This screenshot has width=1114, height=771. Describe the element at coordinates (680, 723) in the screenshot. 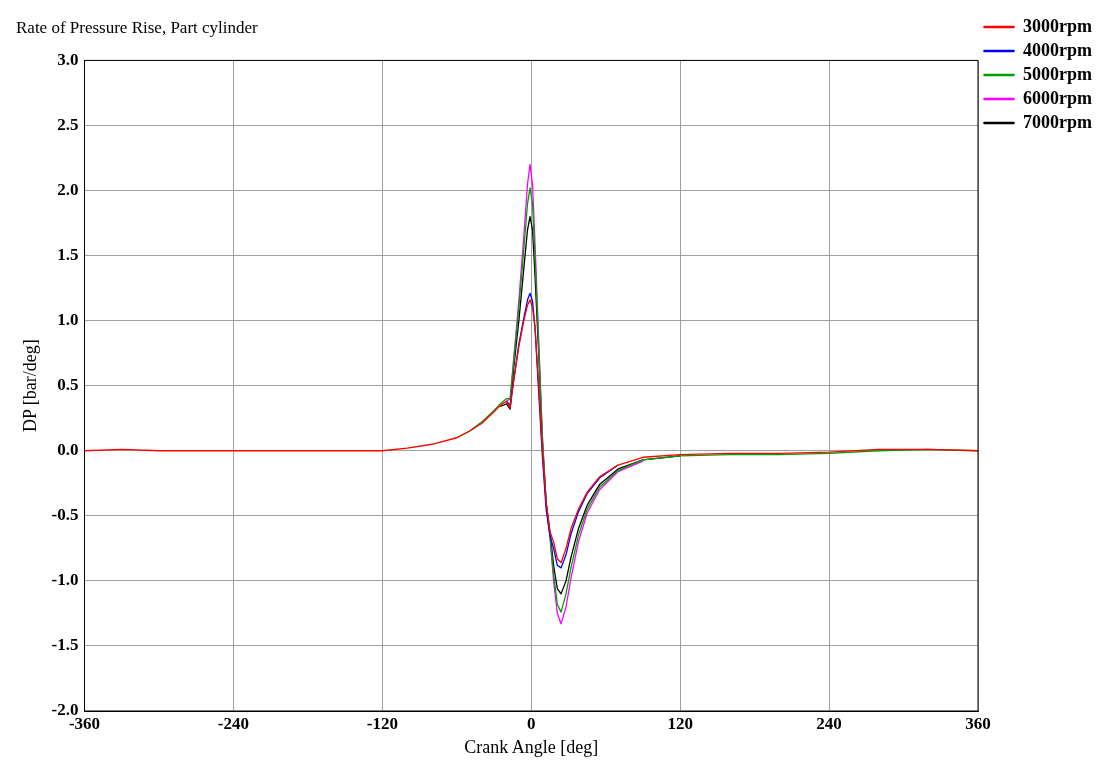

I see `x-tick-label: 120` at that location.